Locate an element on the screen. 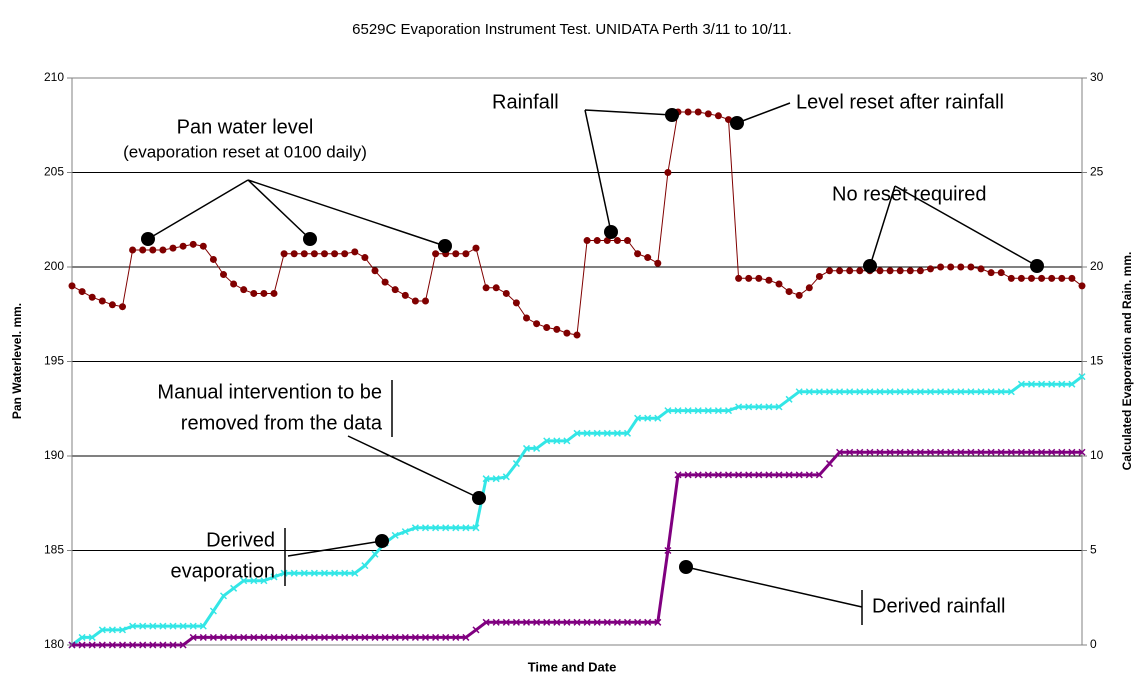 The image size is (1145, 680). y-tick-label: 210 is located at coordinates (54, 77).